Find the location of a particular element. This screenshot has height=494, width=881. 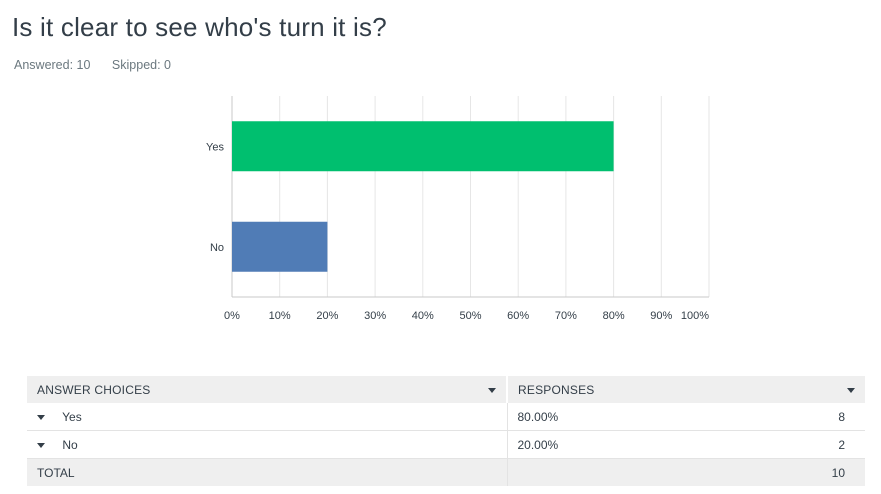

table-row: Yes 80.00% 8 is located at coordinates (446, 417).